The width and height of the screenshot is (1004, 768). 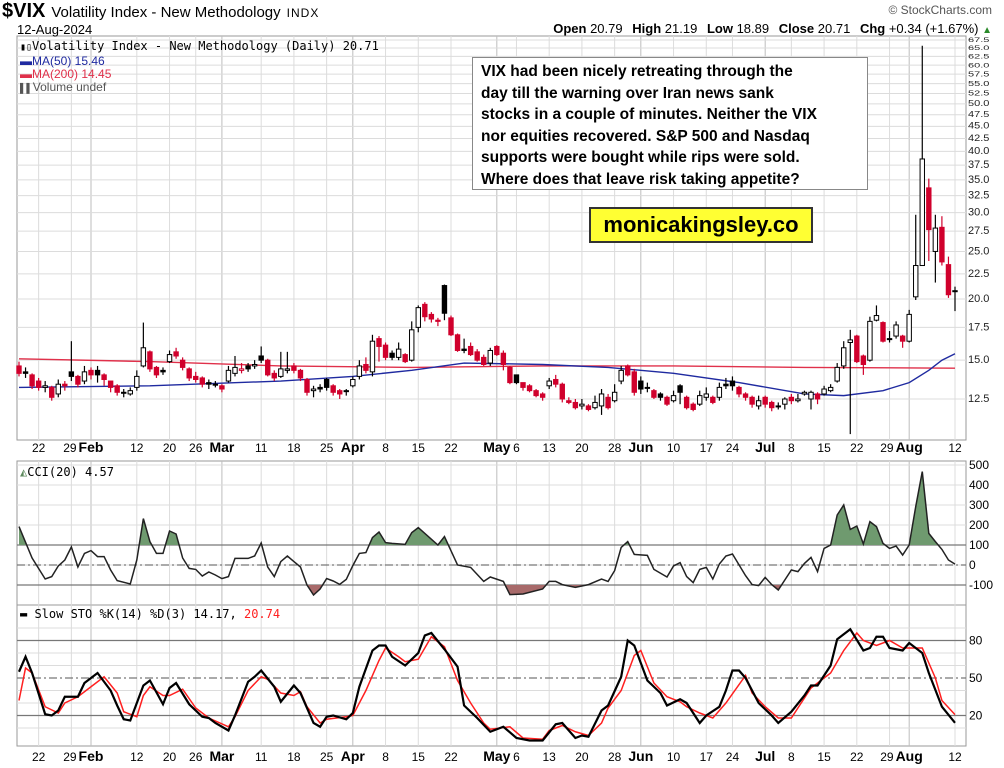 I want to click on volume-legend-text: Volume undef, so click(x=69, y=87).